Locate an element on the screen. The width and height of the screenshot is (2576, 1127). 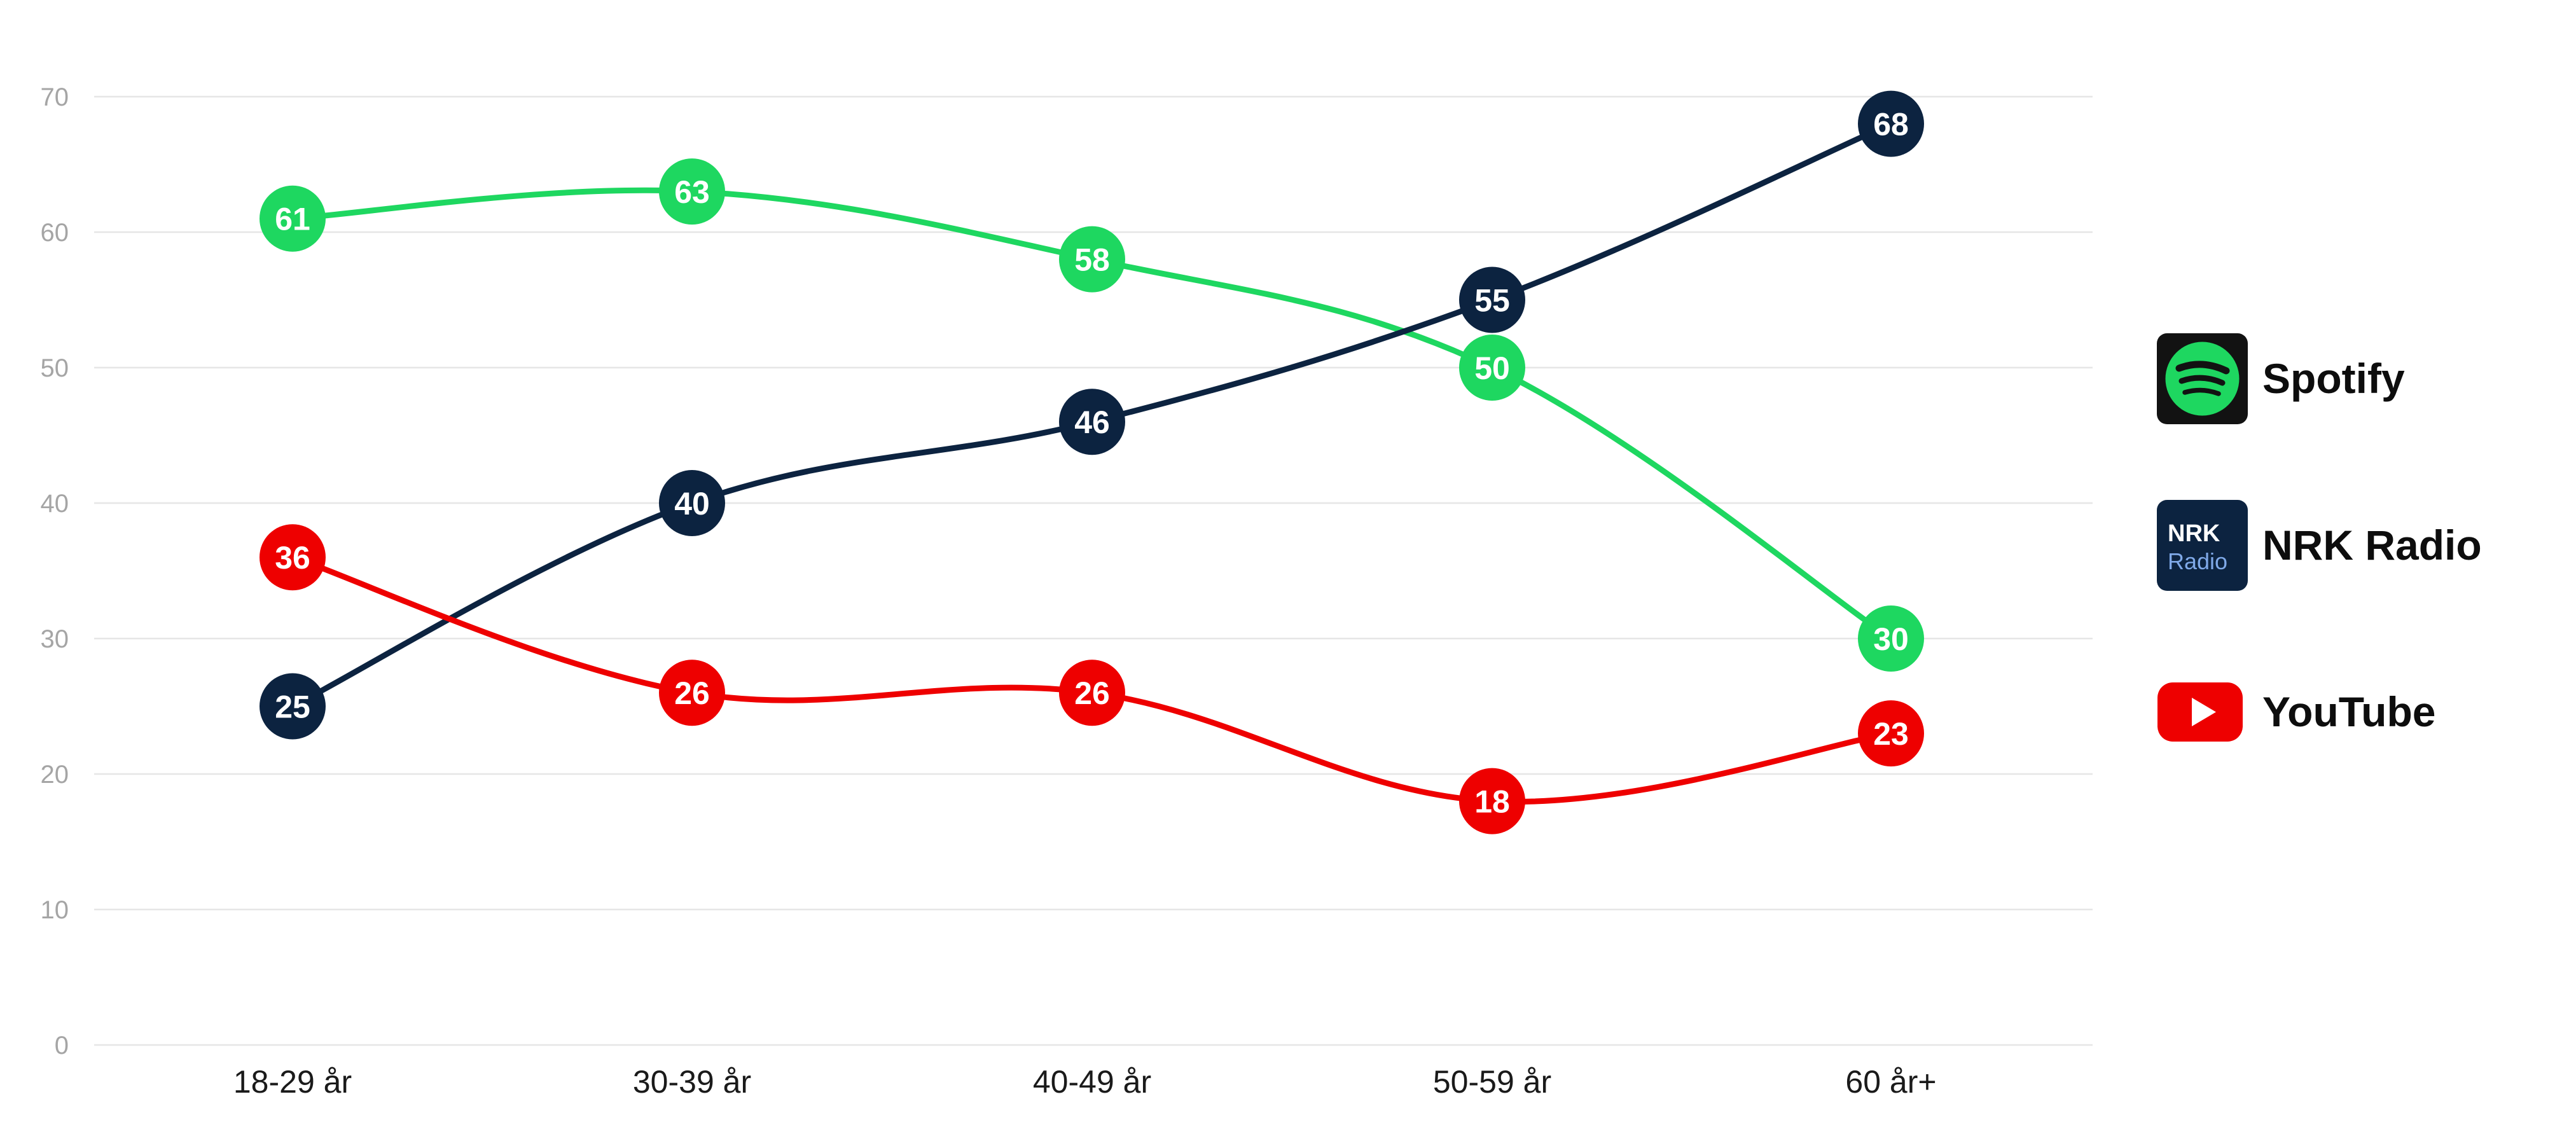
data-point-youtube: 36 is located at coordinates (293, 557).